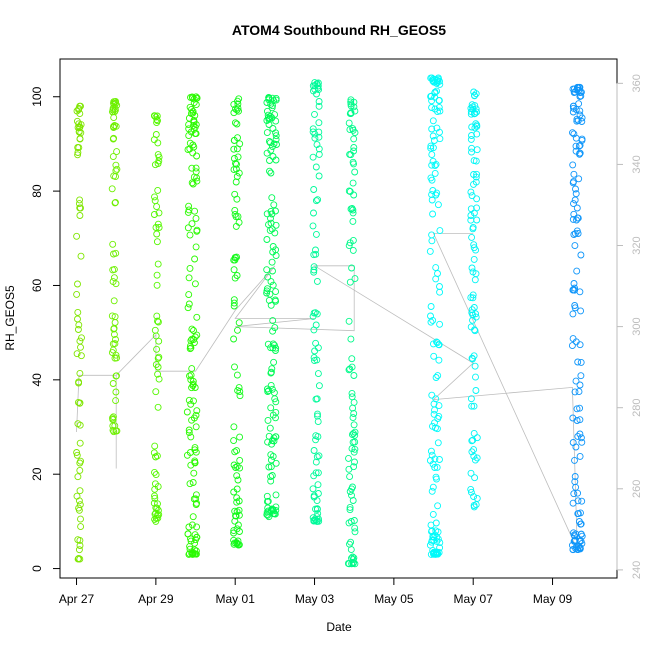 The height and width of the screenshot is (650, 650). I want to click on flight-7-points, so click(316, 302).